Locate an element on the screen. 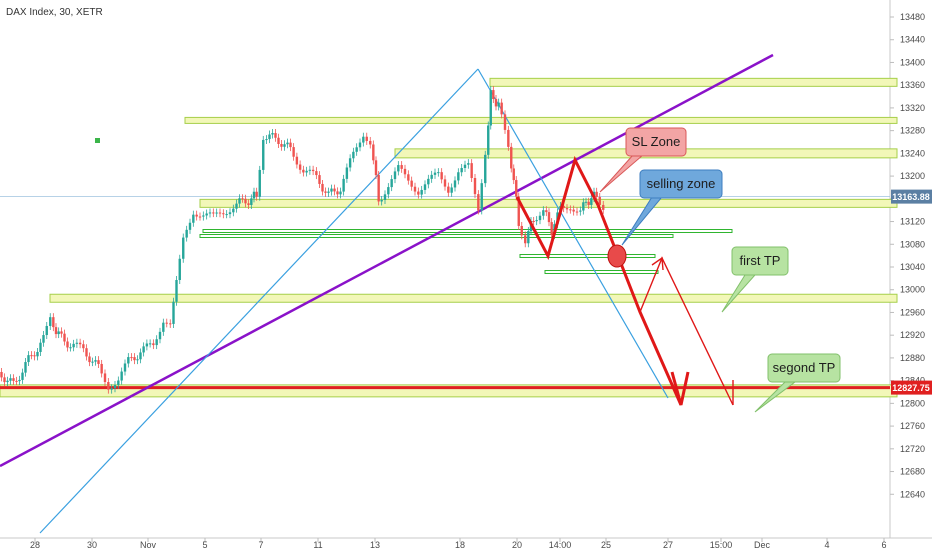 The height and width of the screenshot is (550, 932). x-axis: 28 30 Nov 5 7 11 13 18 20 14:00 25 27 15:00 Dec 4 6 is located at coordinates (458, 544).